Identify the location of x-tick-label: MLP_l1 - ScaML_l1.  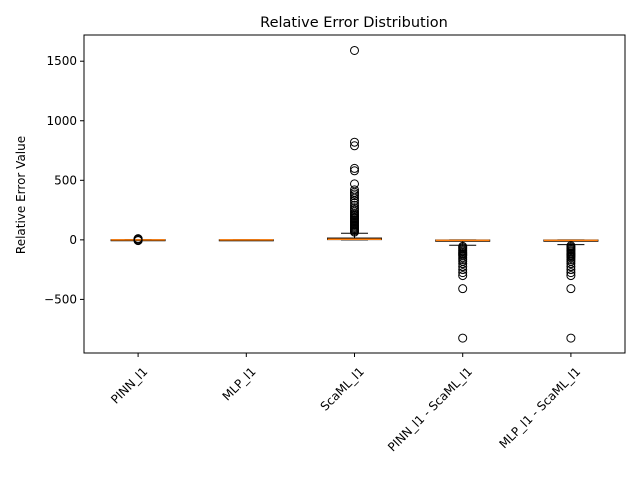
(539, 407).